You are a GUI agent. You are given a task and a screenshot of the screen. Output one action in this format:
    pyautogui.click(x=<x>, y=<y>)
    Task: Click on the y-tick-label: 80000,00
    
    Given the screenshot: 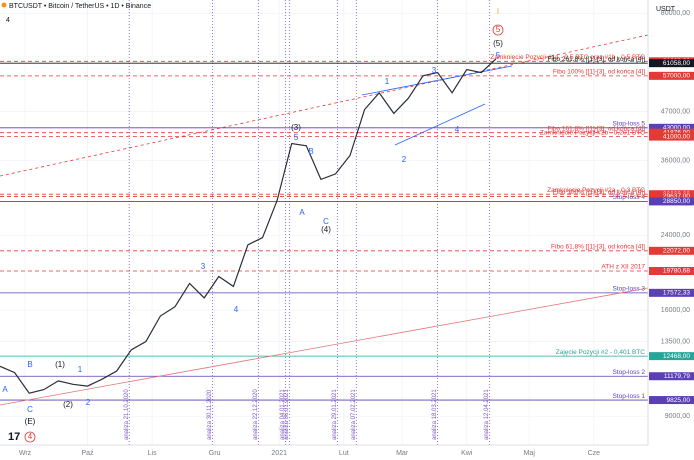 What is the action you would take?
    pyautogui.click(x=675, y=13)
    